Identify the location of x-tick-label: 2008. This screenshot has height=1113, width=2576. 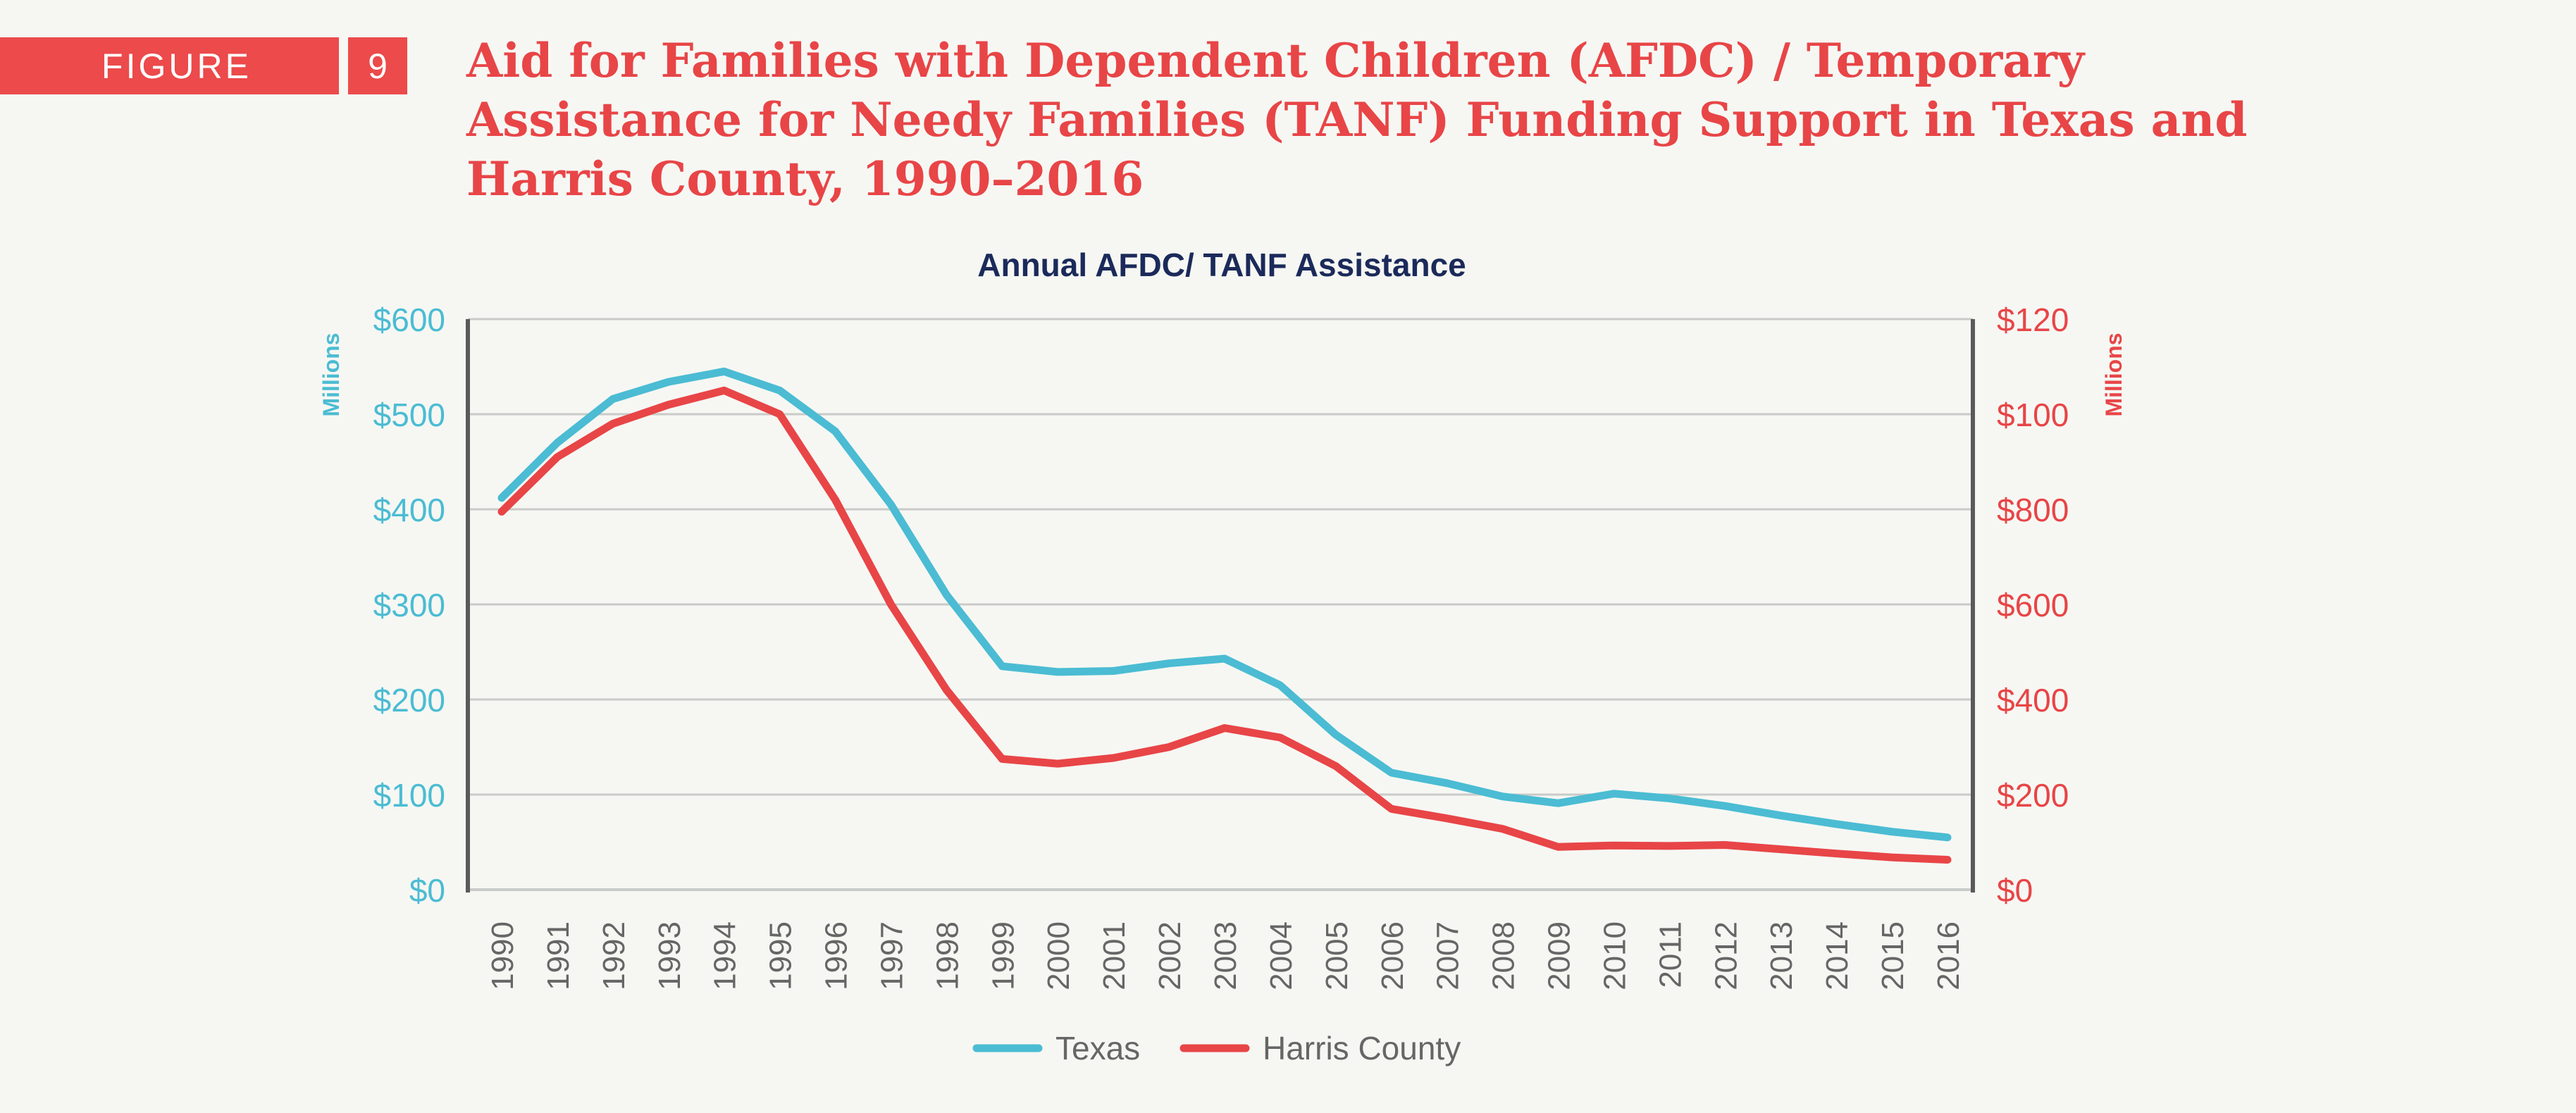
(1504, 956).